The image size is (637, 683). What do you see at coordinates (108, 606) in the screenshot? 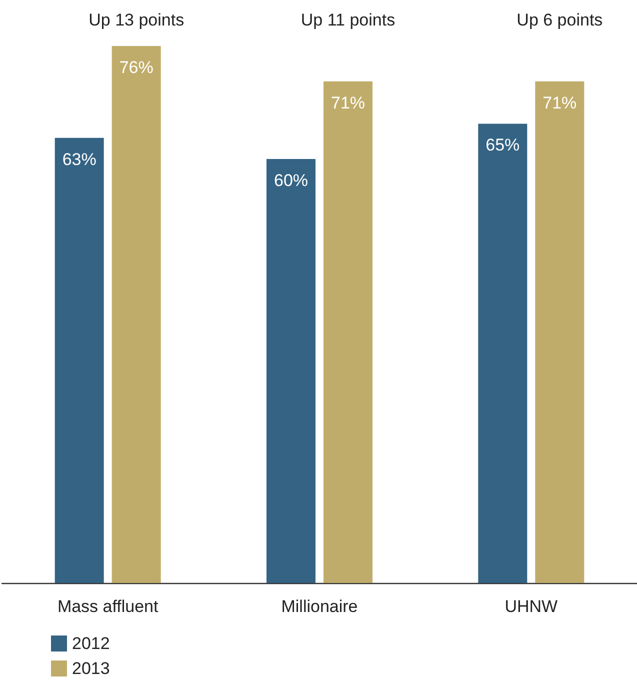
I see `x-tick-label: Mass affluent` at bounding box center [108, 606].